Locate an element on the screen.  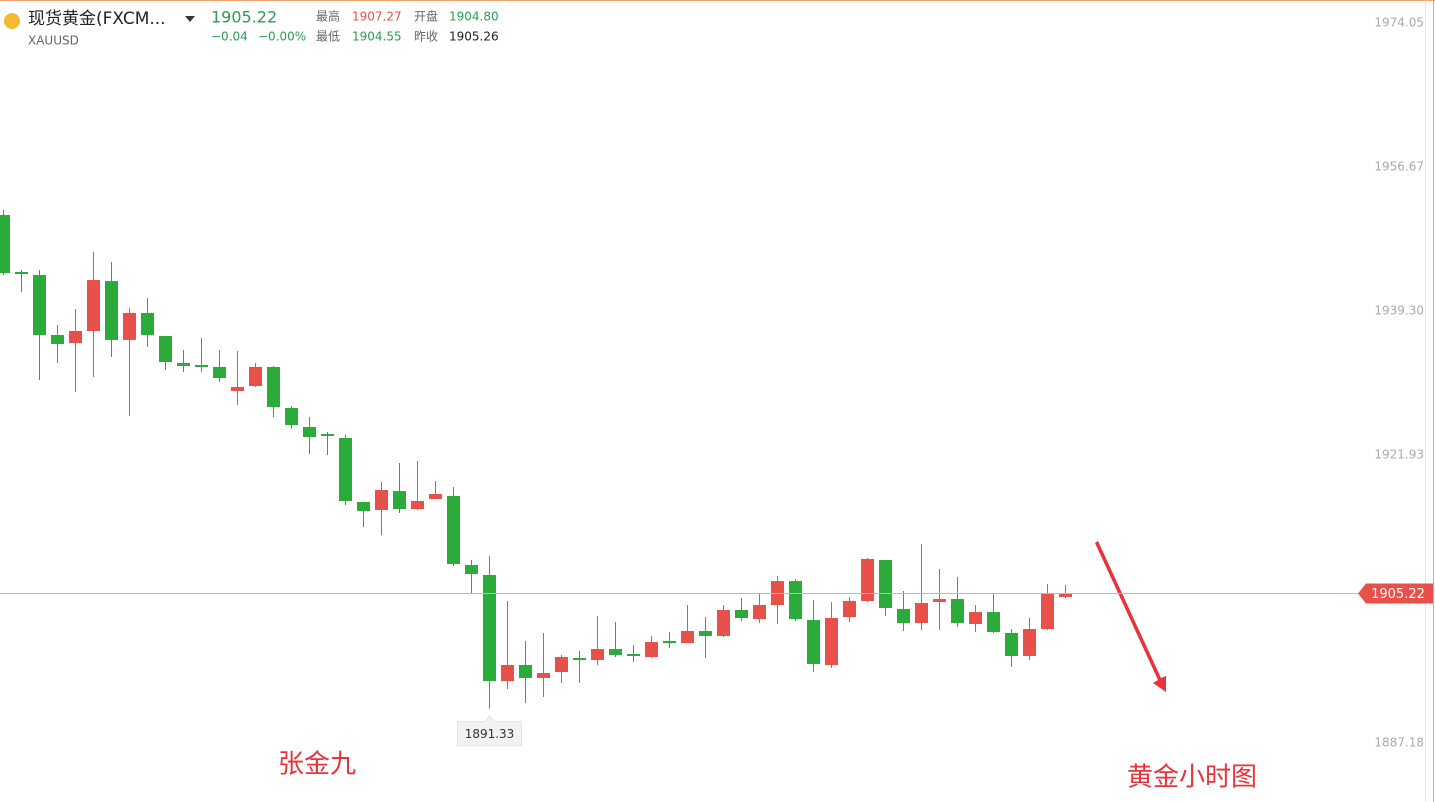
arrow is located at coordinates (1130, 616).